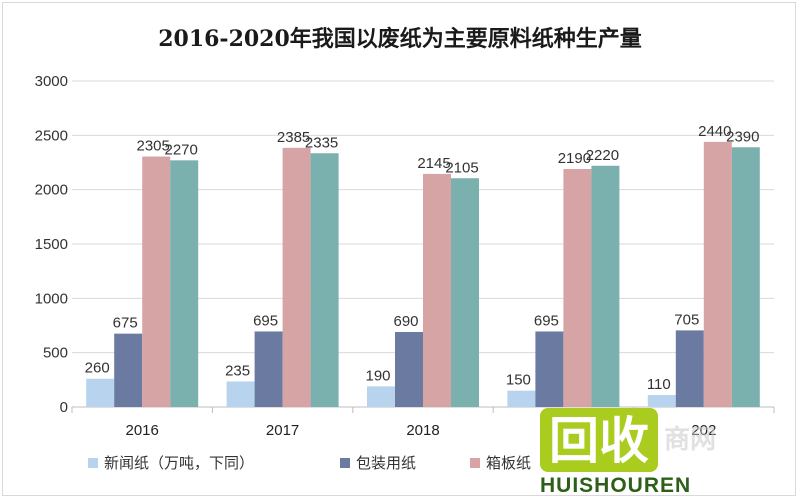 The image size is (800, 500). I want to click on chart-title: 2016-2020年我国以废纸为主要原料纸种生产量, so click(400, 39).